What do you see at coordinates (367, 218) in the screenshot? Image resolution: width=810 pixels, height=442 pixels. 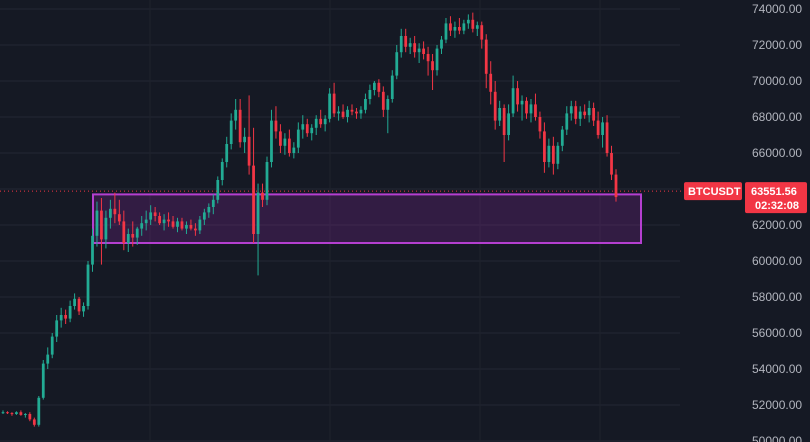 I see `support-zone-rectangle` at bounding box center [367, 218].